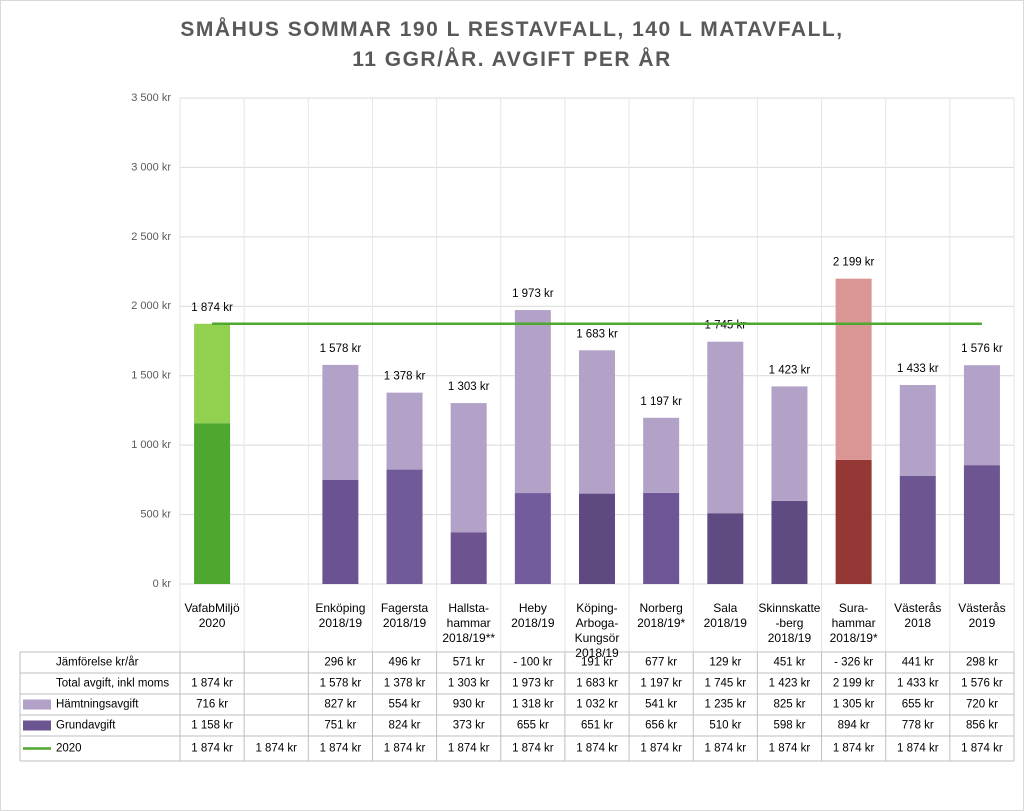 This screenshot has height=811, width=1024. I want to click on table-cell: 1 578 kr, so click(341, 684).